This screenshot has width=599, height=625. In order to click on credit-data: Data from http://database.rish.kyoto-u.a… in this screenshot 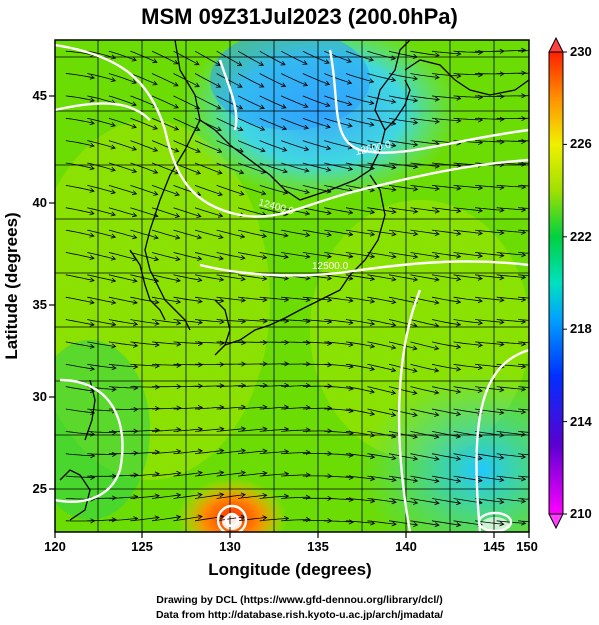, I will do `click(299, 615)`.